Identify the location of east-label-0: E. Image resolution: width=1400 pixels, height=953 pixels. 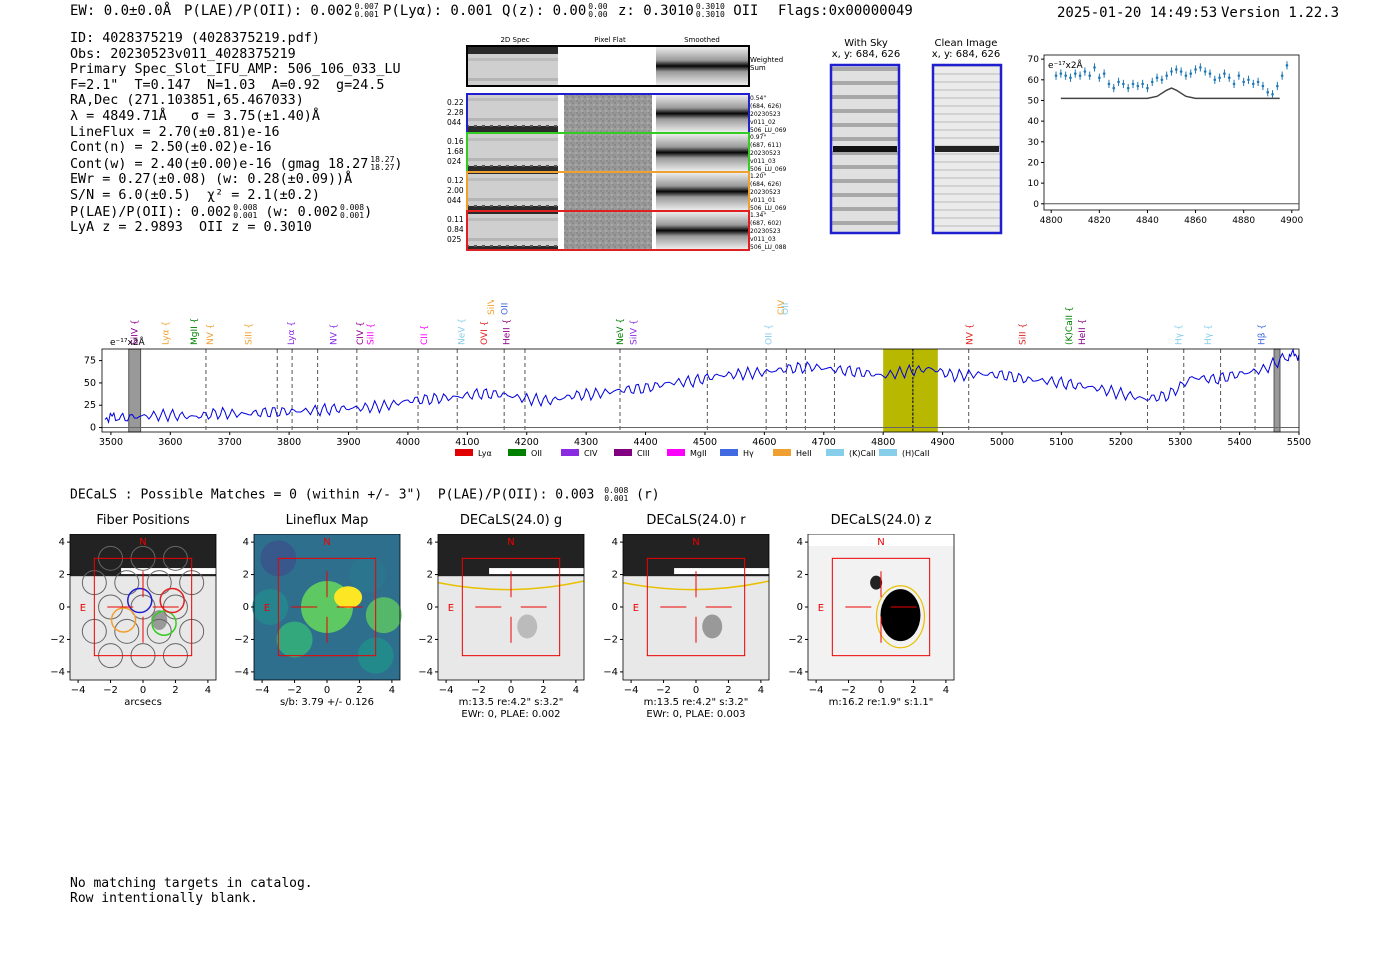
(83, 608).